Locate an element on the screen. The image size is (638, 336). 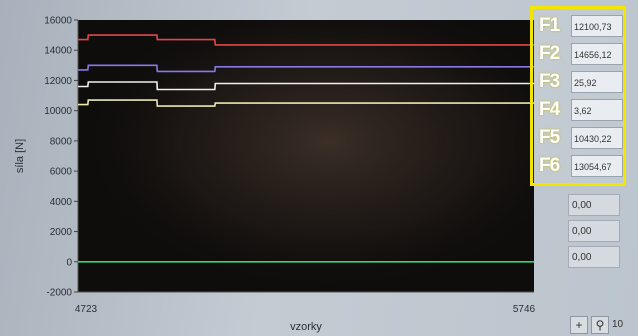
indicator-label: F2 is located at coordinates (549, 53).